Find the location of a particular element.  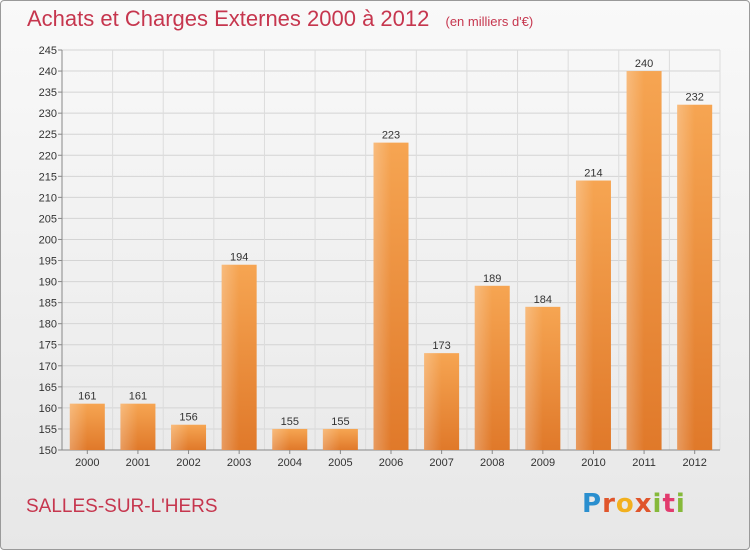

data-label: 189 is located at coordinates (492, 279).